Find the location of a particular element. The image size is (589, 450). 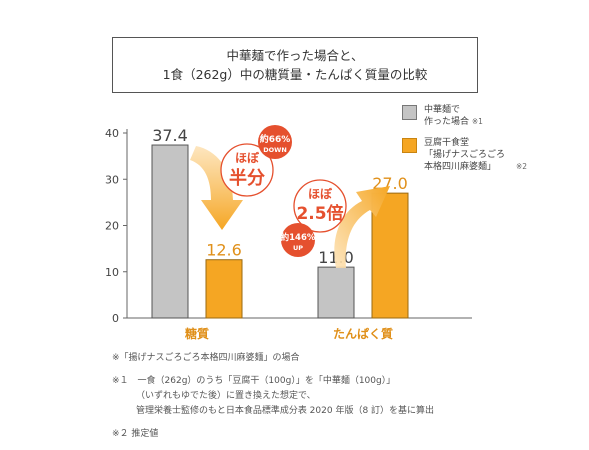

footnote-1-cont: （いずれもゆでた後）に置き換えた想定で、 is located at coordinates (226, 396).